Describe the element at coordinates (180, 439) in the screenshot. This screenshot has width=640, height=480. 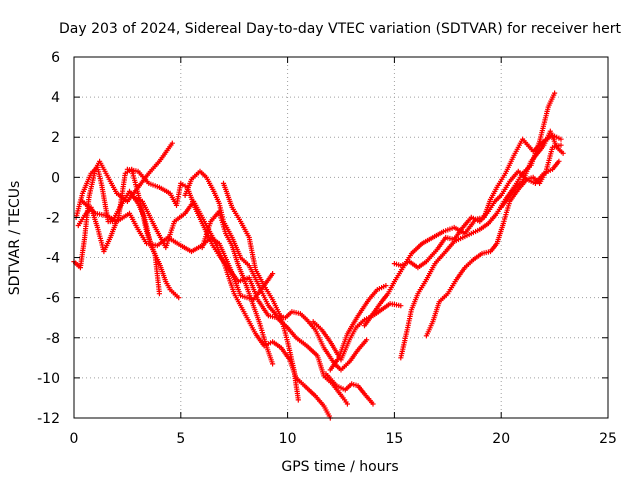
I see `x-tick-label: 5` at that location.